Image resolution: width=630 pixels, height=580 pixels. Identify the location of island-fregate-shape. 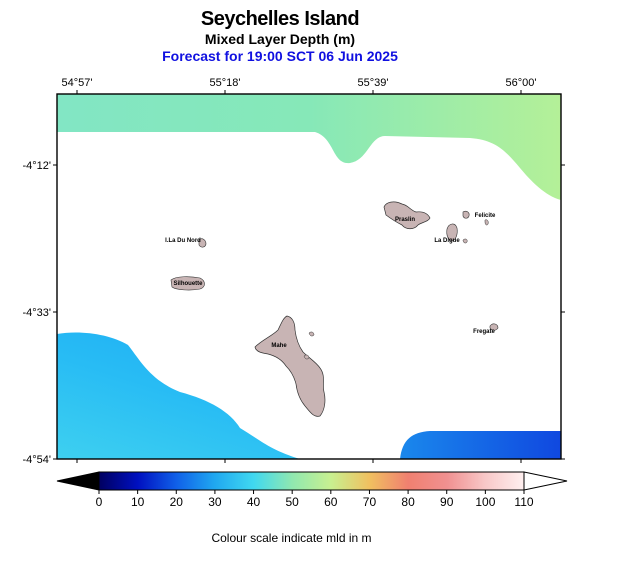
(494, 327).